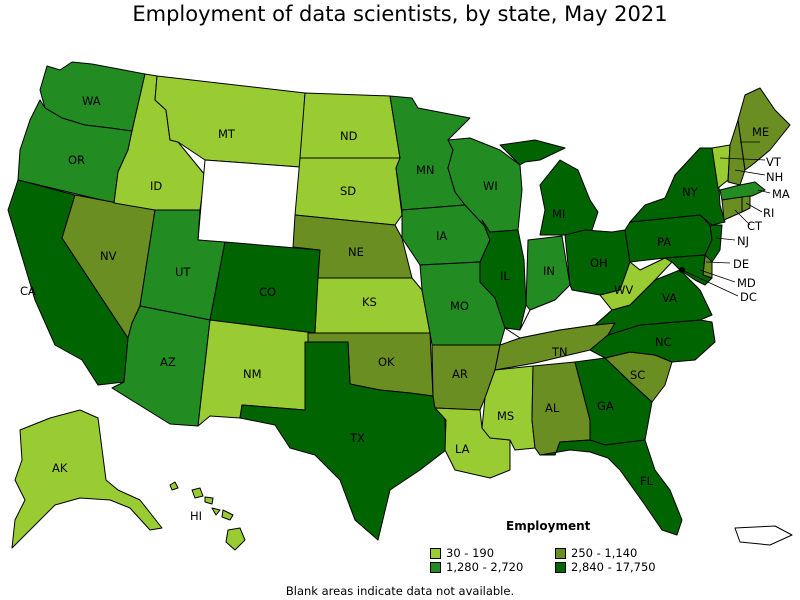 The width and height of the screenshot is (800, 600). I want to click on label-nh: NH, so click(774, 177).